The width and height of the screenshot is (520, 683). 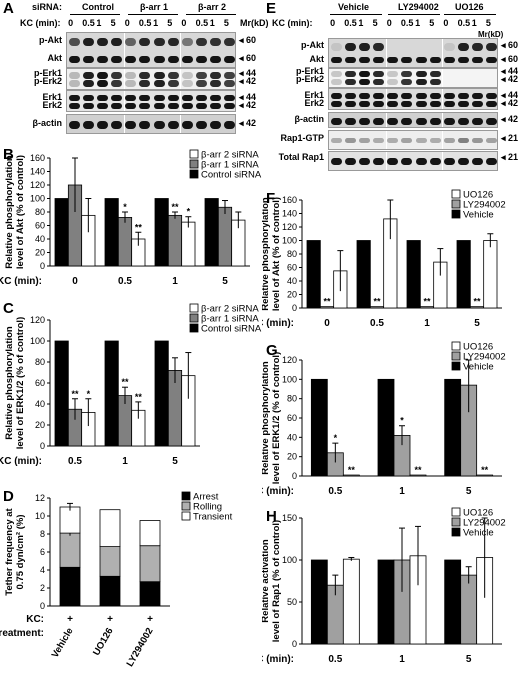 I want to click on blot-e-group-vehicle: Vehicle, so click(x=354, y=7).